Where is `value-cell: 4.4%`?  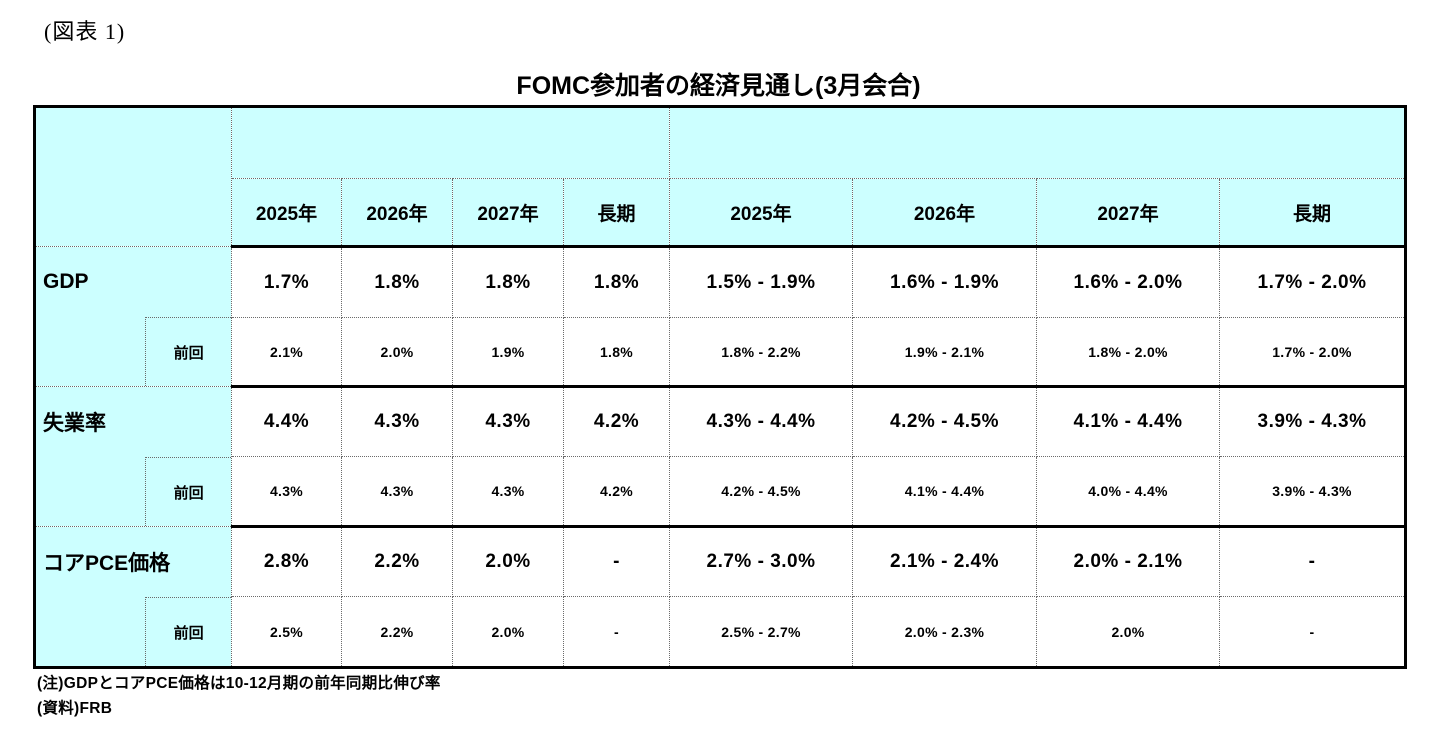
value-cell: 4.4% is located at coordinates (286, 421).